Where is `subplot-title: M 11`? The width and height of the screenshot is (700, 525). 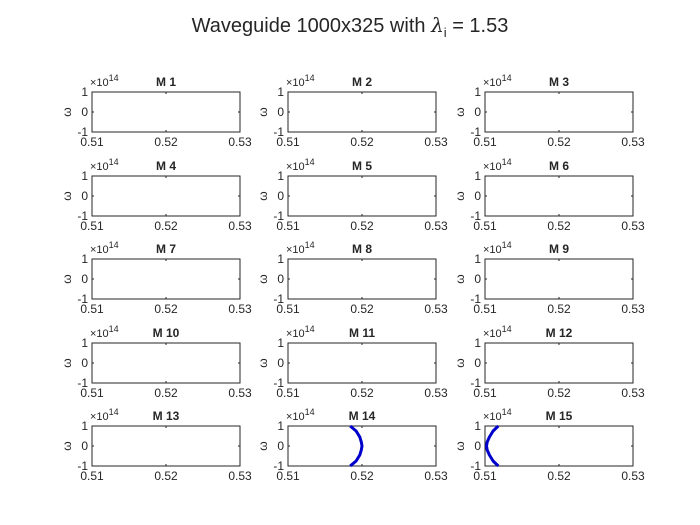 subplot-title: M 11 is located at coordinates (362, 333).